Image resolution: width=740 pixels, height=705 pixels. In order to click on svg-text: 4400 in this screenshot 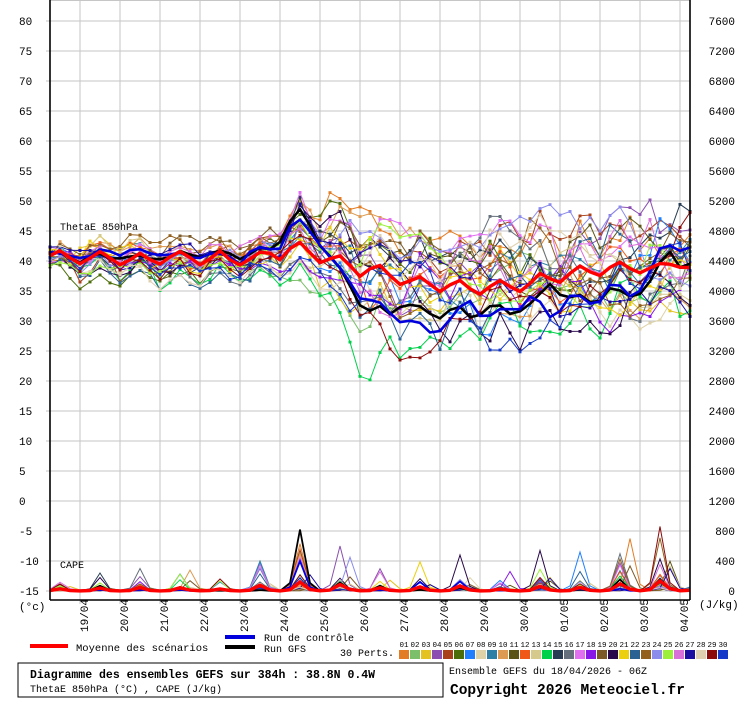, I will do `click(722, 263)`.